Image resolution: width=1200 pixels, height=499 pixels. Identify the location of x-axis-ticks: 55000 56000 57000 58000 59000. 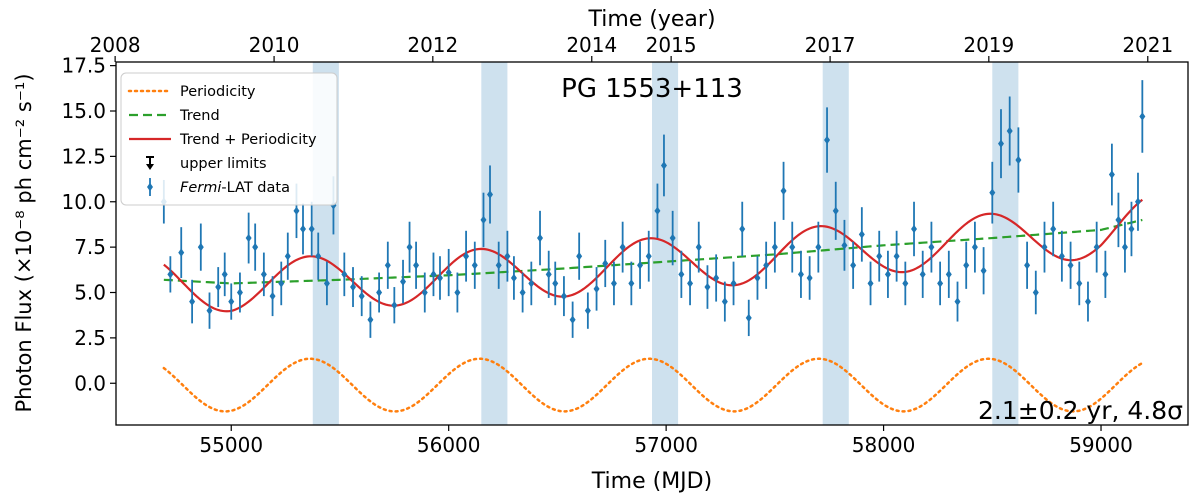
(666, 441).